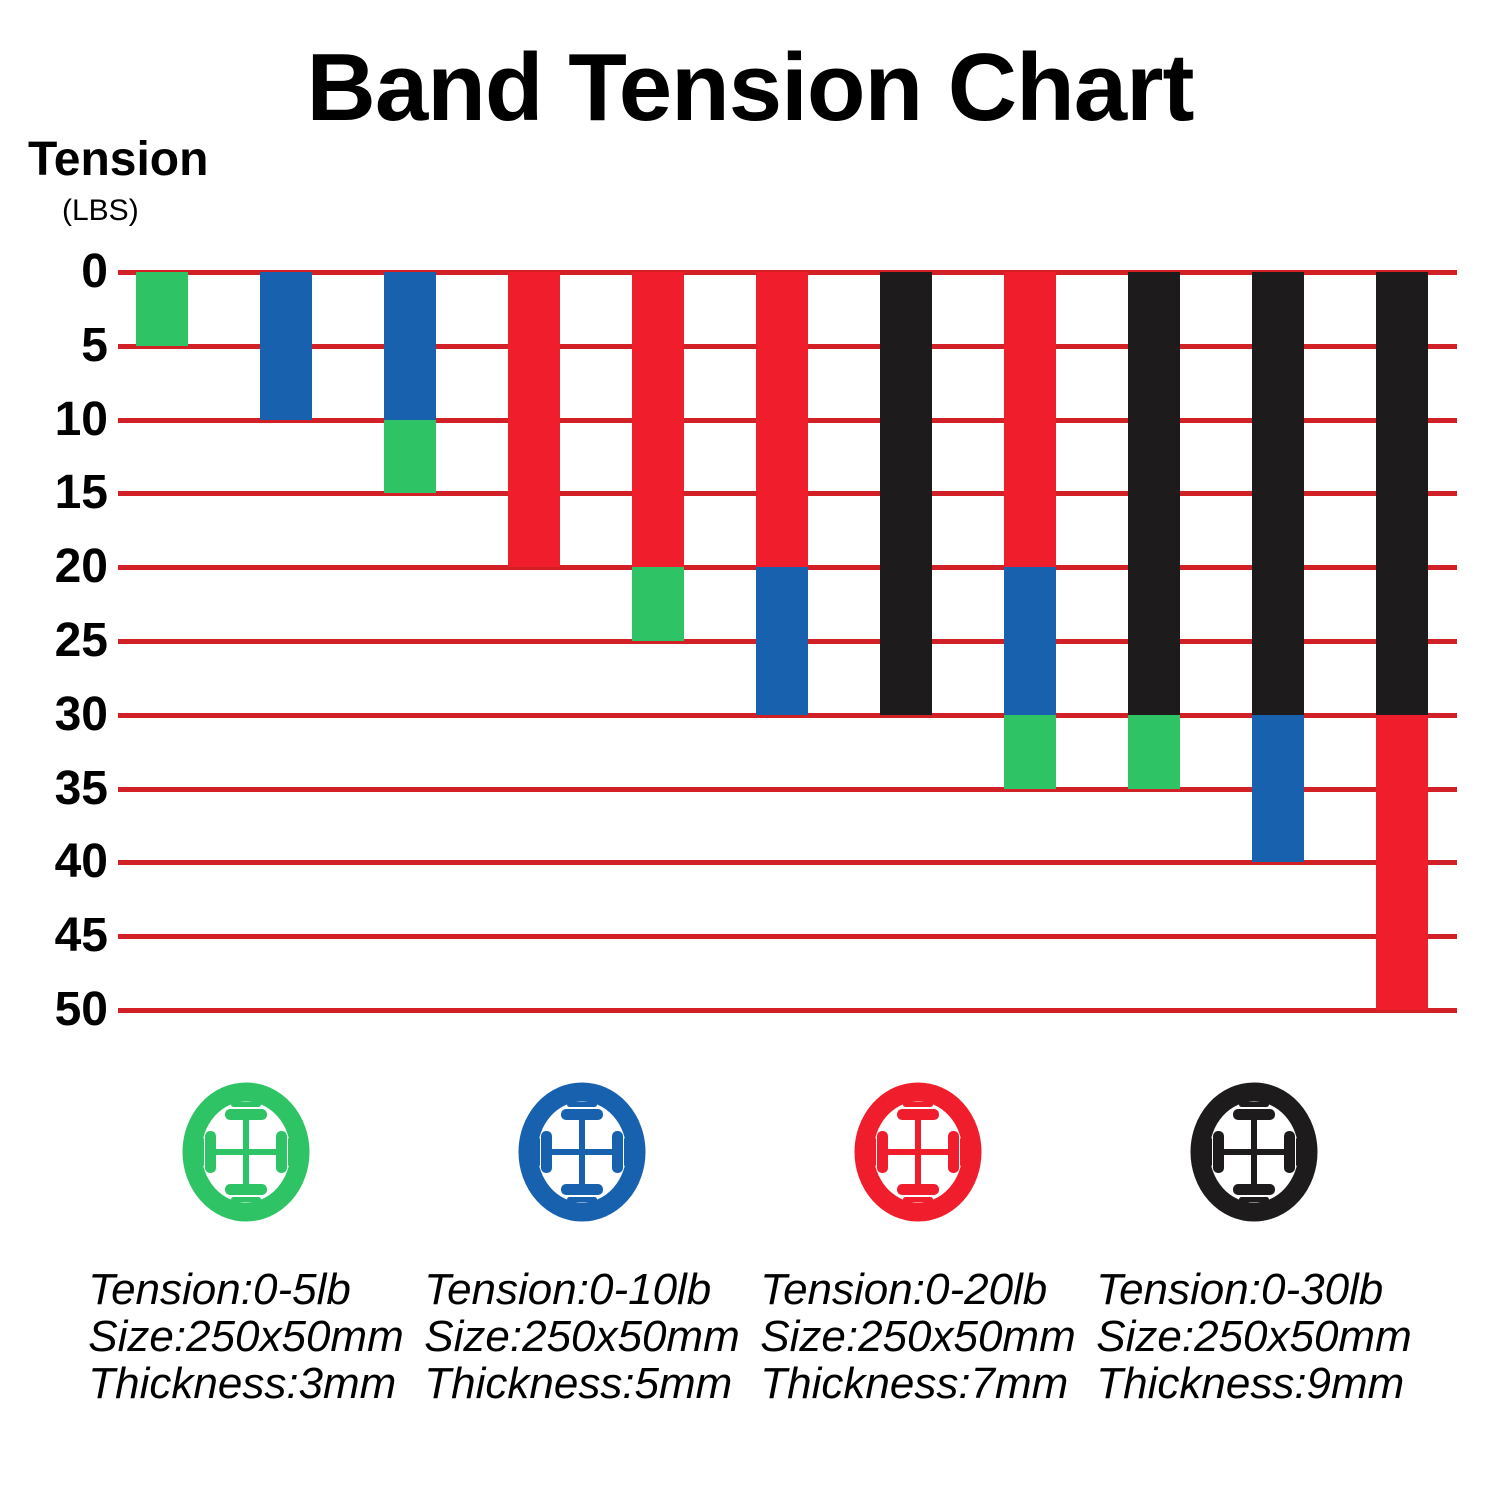  I want to click on y-tick-label-0: 0, so click(94, 271).